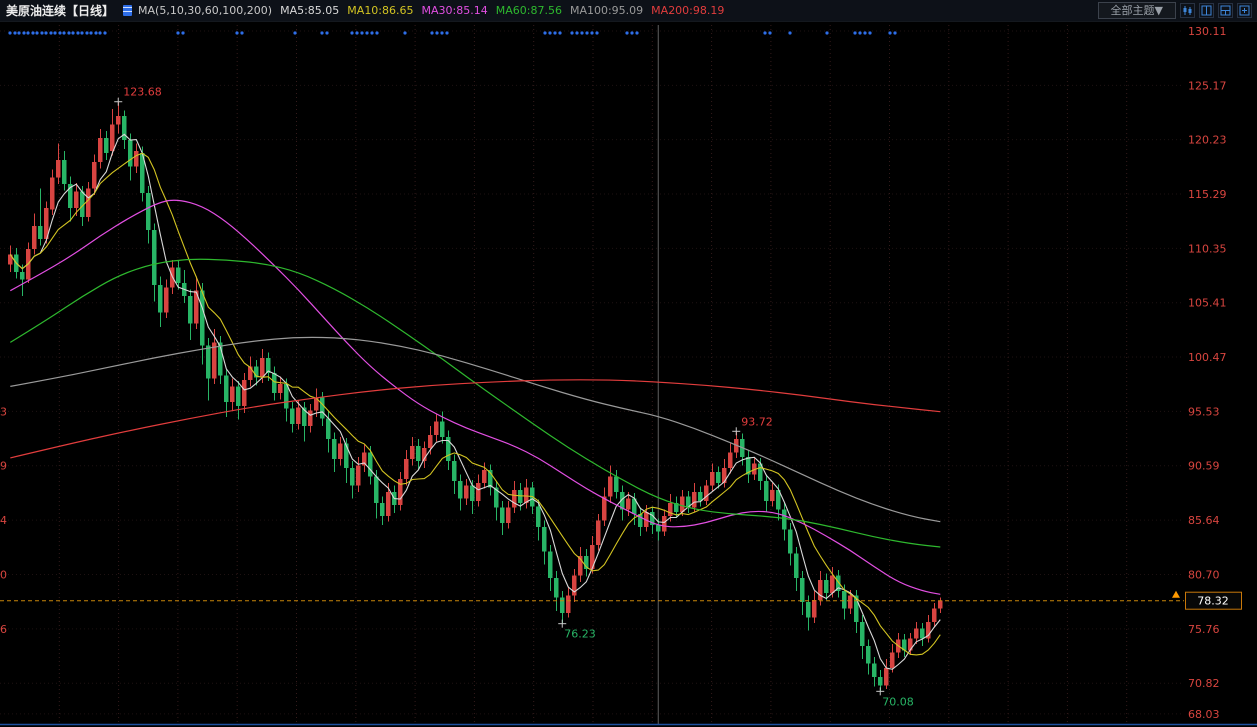 The height and width of the screenshot is (727, 1257). Describe the element at coordinates (3, 411) in the screenshot. I see `left-clipped-axis-digit: 3` at that location.